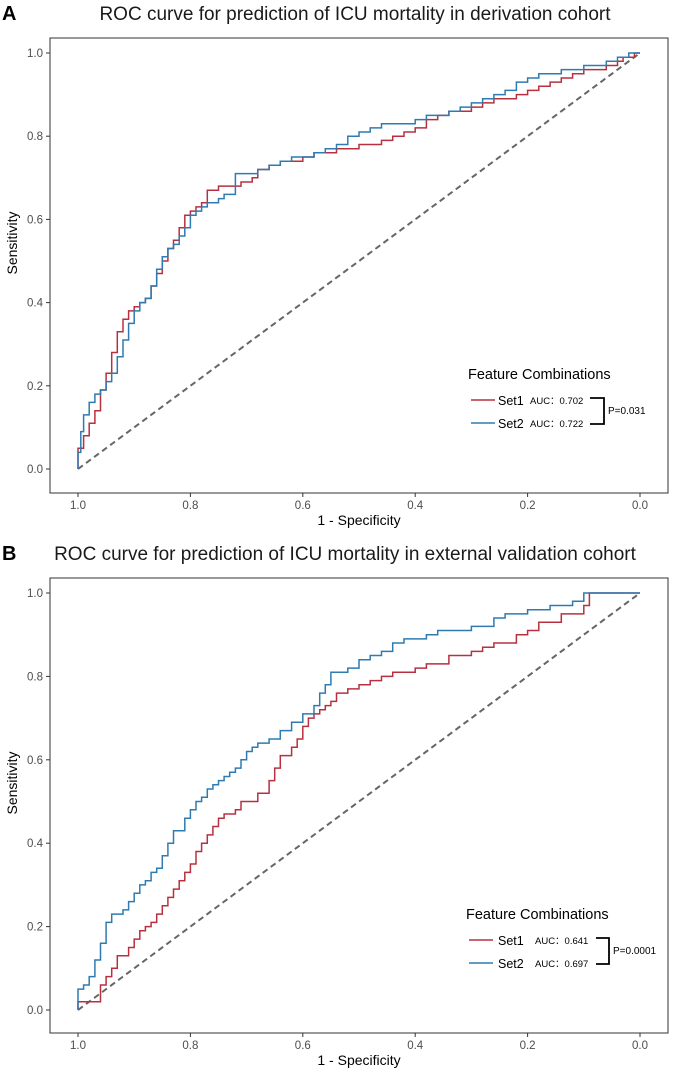 The width and height of the screenshot is (685, 1071). What do you see at coordinates (635, 951) in the screenshot?
I see `p-value-b: P=0.0001` at bounding box center [635, 951].